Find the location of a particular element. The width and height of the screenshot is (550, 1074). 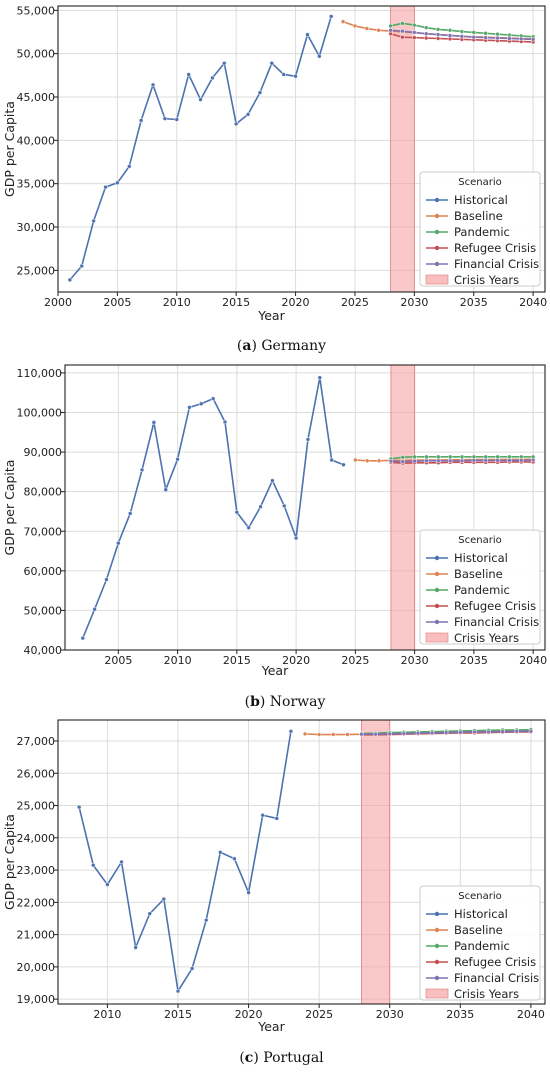

x-tick-label: 2010 is located at coordinates (178, 660).